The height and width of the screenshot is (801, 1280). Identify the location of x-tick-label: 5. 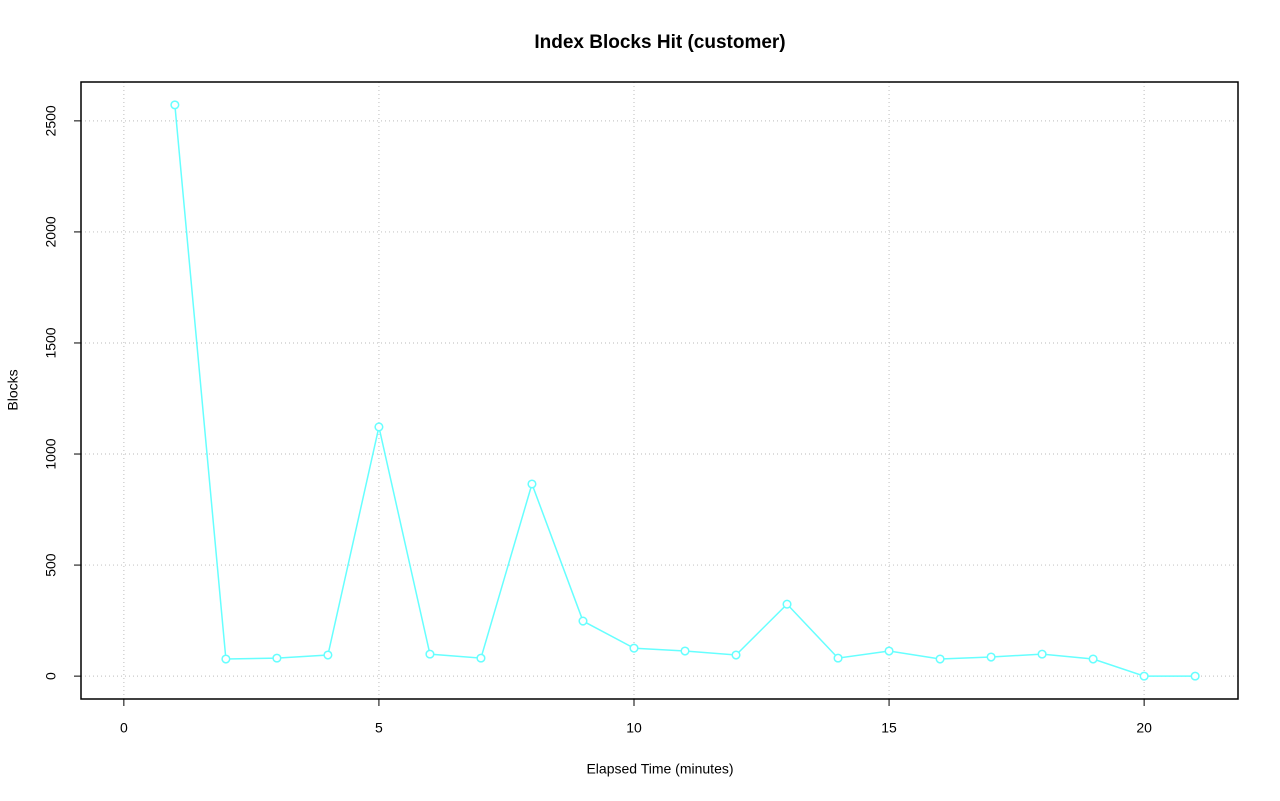
(379, 728).